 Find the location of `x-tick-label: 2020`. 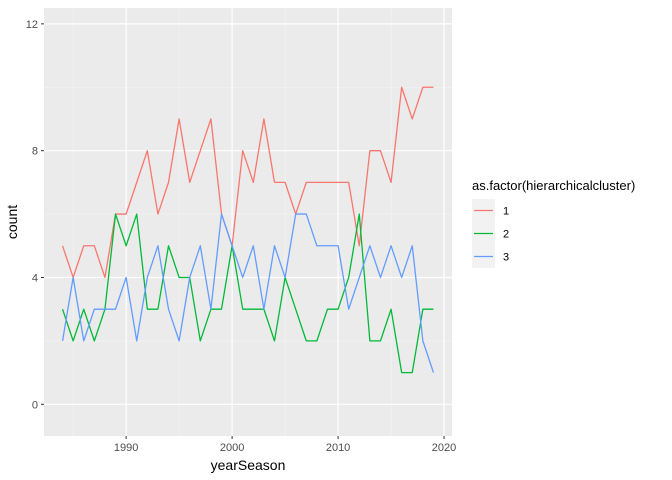

x-tick-label: 2020 is located at coordinates (444, 448).